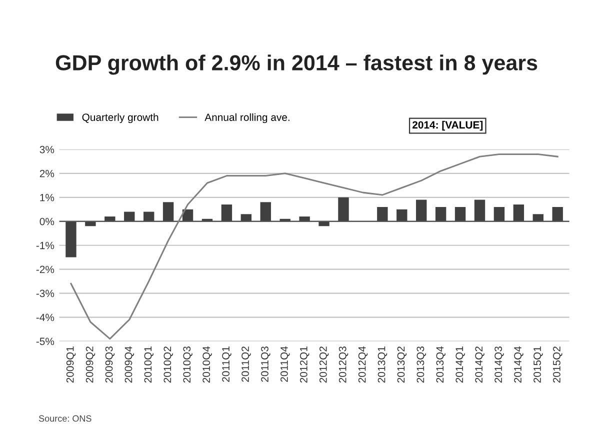 The height and width of the screenshot is (446, 593). What do you see at coordinates (71, 364) in the screenshot?
I see `x-tick-label: 2009Q1` at bounding box center [71, 364].